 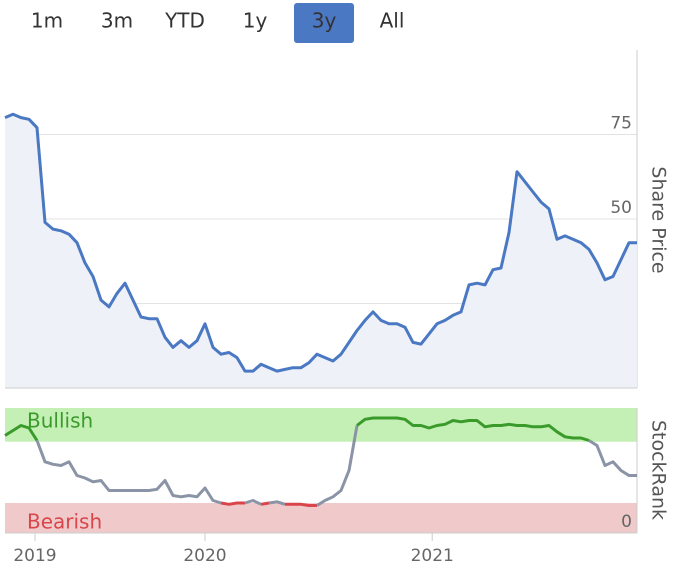 What do you see at coordinates (64, 522) in the screenshot?
I see `band-label: Bearish` at bounding box center [64, 522].